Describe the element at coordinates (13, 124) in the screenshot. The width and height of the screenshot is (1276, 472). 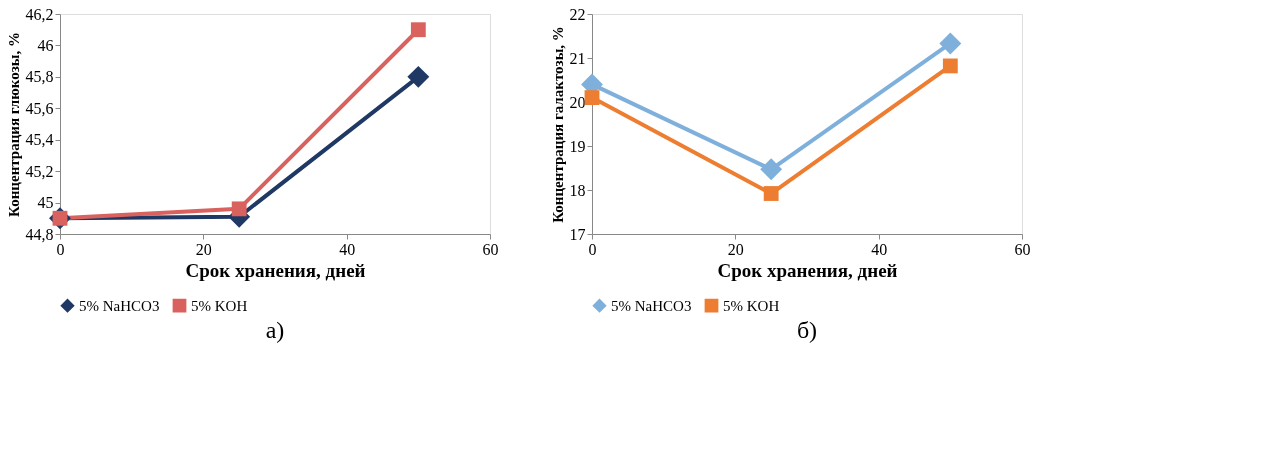
I see `y-axis-title: Концентрация глюкозы, %` at that location.